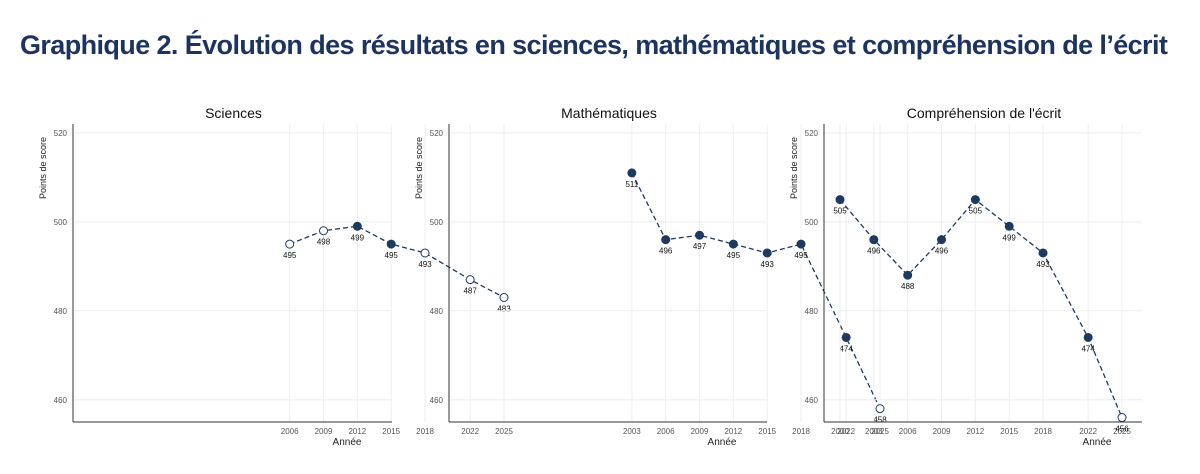 The width and height of the screenshot is (1200, 474). Describe the element at coordinates (700, 246) in the screenshot. I see `data-label: 497` at that location.